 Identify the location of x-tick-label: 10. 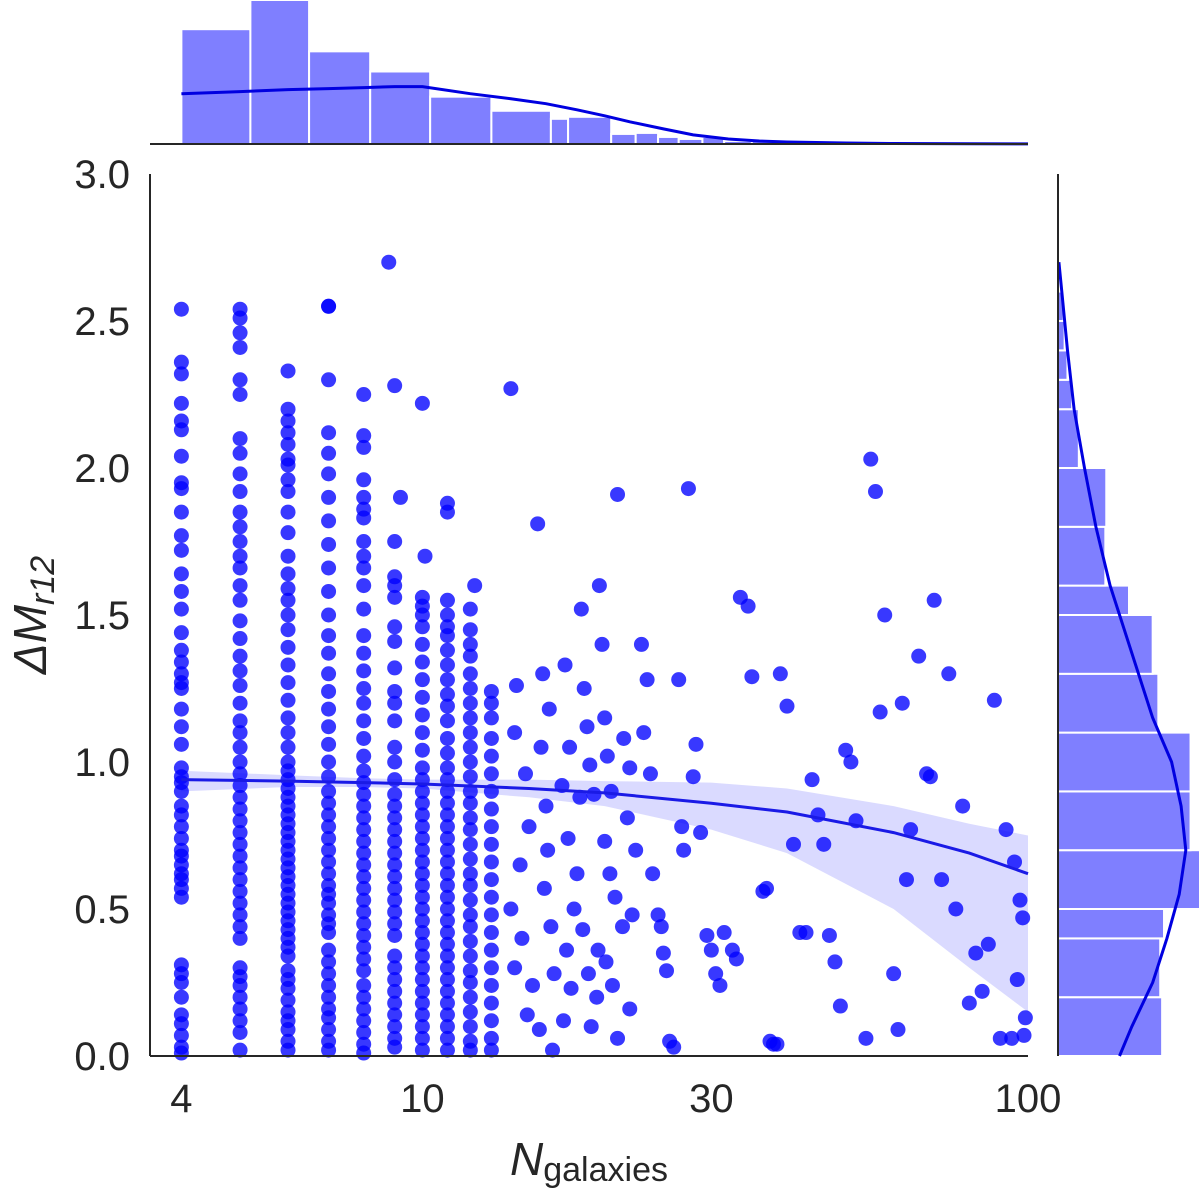
(422, 1099).